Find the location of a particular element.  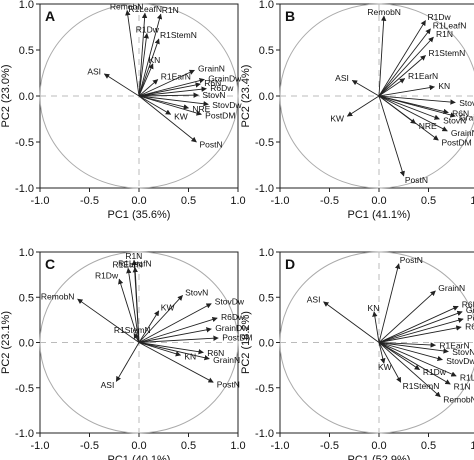

panel-a-y-tick-label: -1.0 is located at coordinates (24, 189).